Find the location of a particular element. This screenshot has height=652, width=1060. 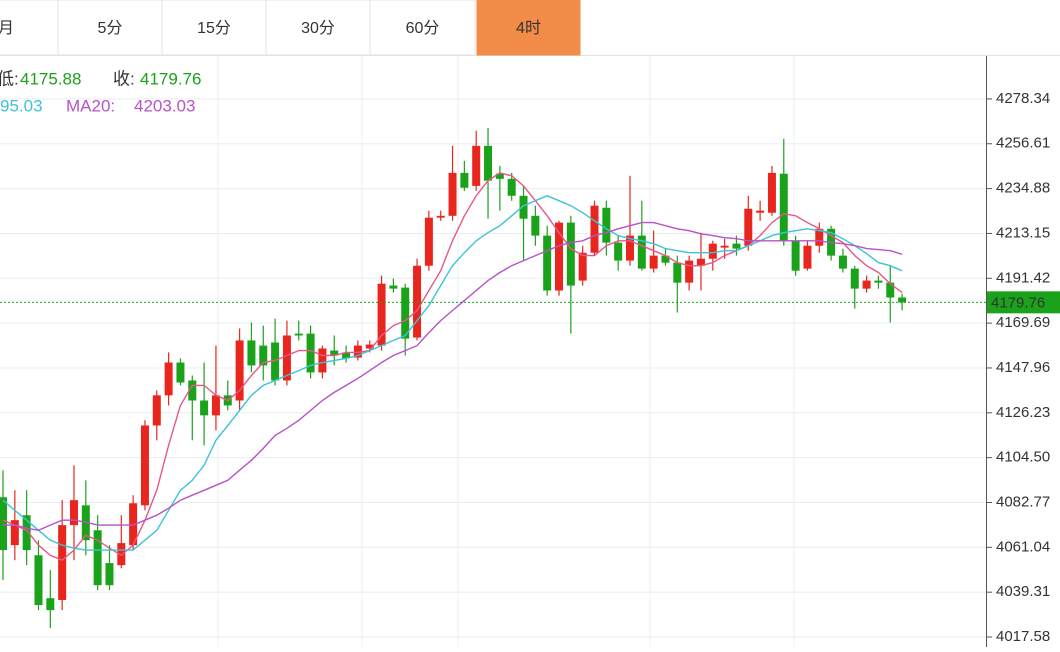

y-tick-label: 4104.50 is located at coordinates (1023, 457).